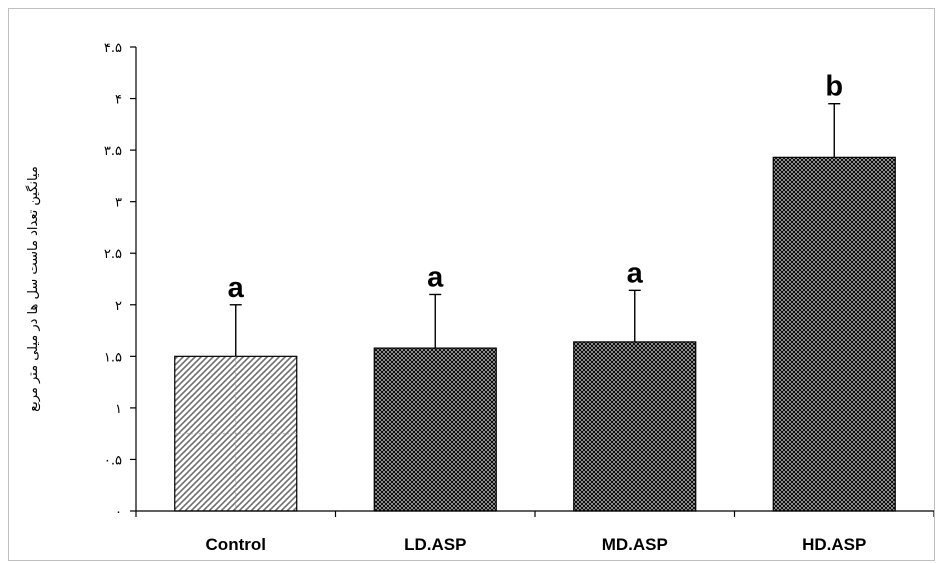 The height and width of the screenshot is (563, 937). What do you see at coordinates (118, 306) in the screenshot?
I see `y-tick-label: ۲` at bounding box center [118, 306].